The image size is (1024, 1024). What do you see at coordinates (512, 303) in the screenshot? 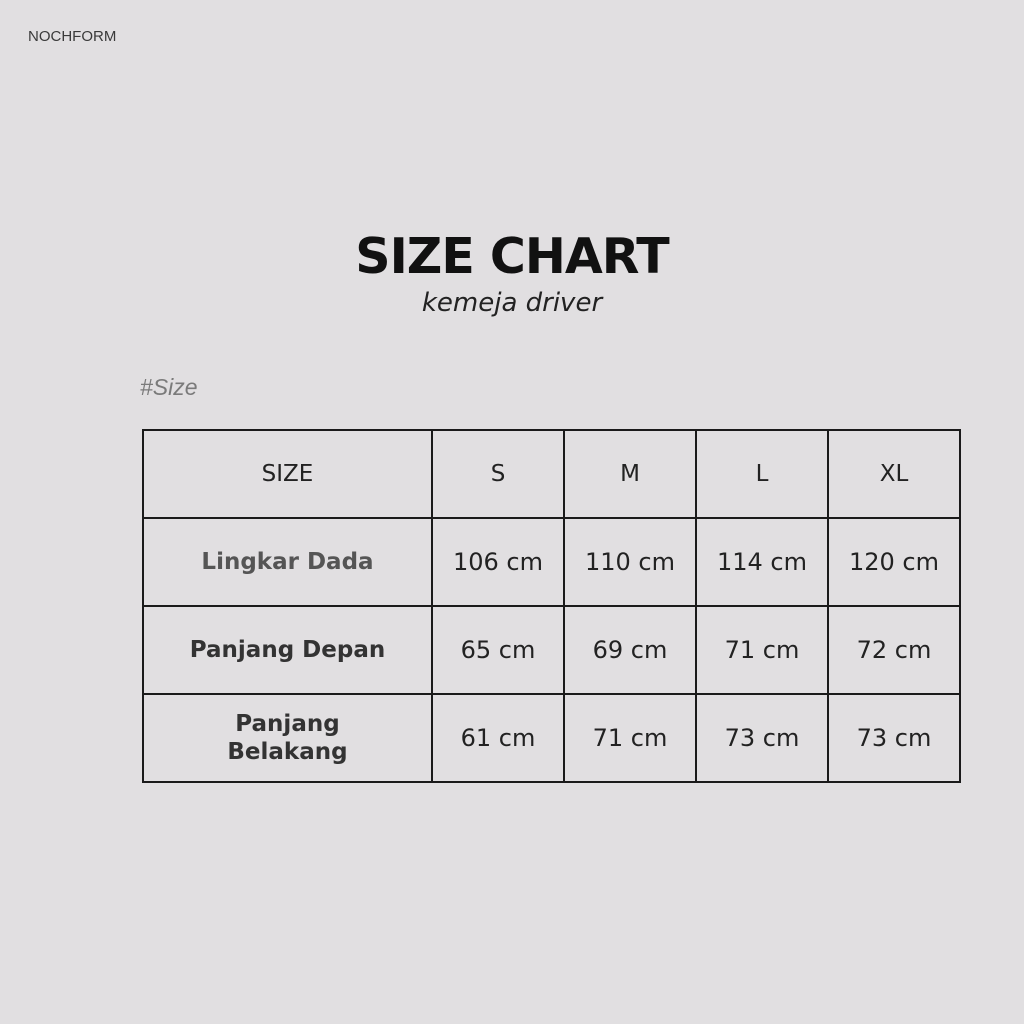
I see `page-subtitle: kemeja driver` at bounding box center [512, 303].